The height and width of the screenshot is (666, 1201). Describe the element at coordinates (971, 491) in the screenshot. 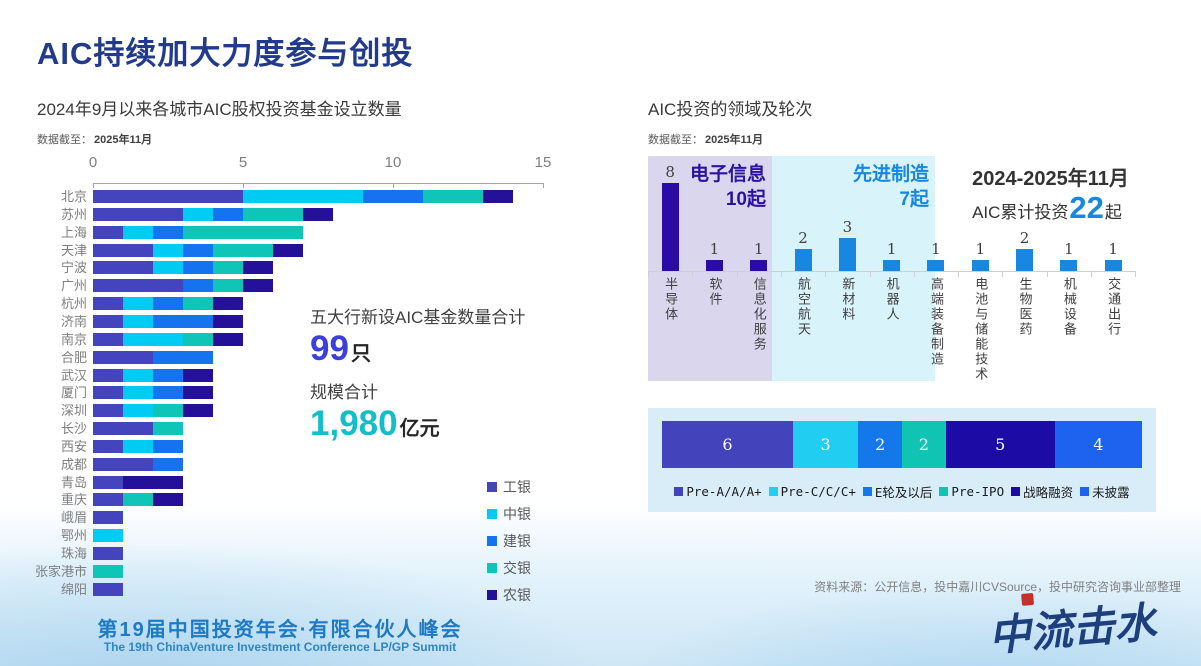

I see `round-legend-item: Pre-IPO` at that location.